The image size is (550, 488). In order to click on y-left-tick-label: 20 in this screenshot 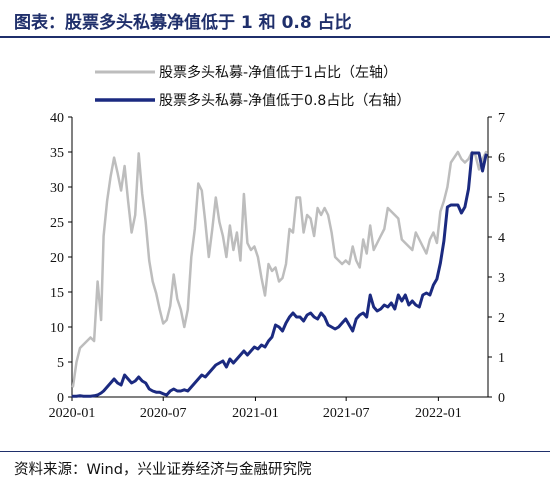, I will do `click(57, 258)`.